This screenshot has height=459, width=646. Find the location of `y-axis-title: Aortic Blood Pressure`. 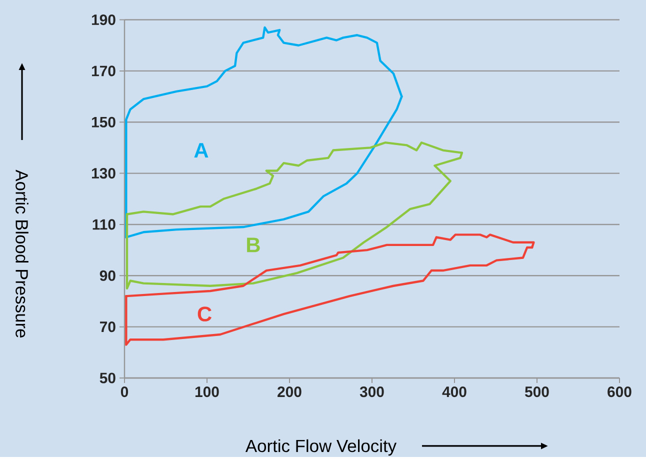

y-axis-title: Aortic Blood Pressure is located at coordinates (22, 254).